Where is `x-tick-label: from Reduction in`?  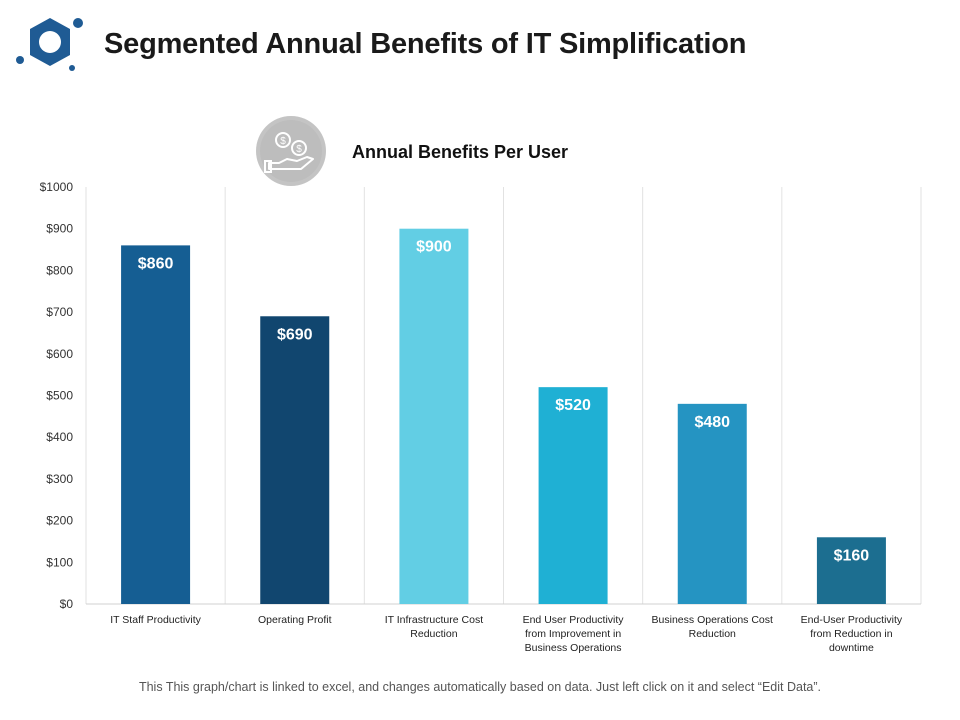
x-tick-label: from Reduction in is located at coordinates (851, 634).